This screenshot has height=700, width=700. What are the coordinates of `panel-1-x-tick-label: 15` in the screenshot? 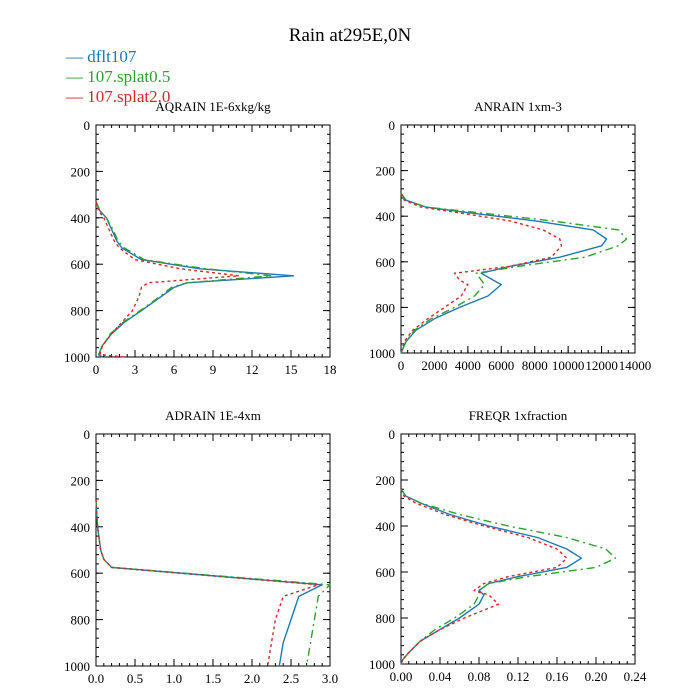 It's located at (291, 369).